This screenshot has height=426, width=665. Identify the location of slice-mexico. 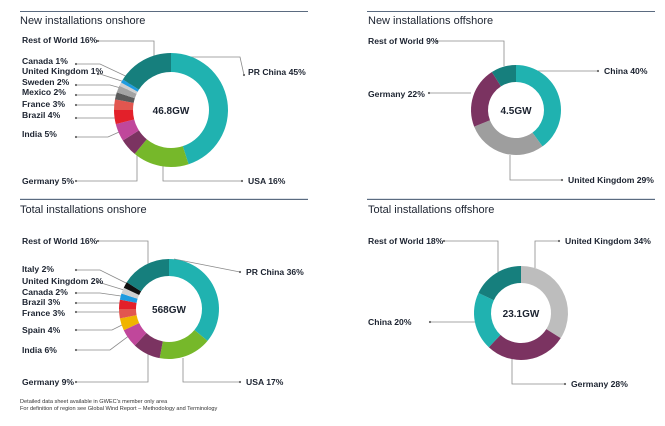
(125, 97).